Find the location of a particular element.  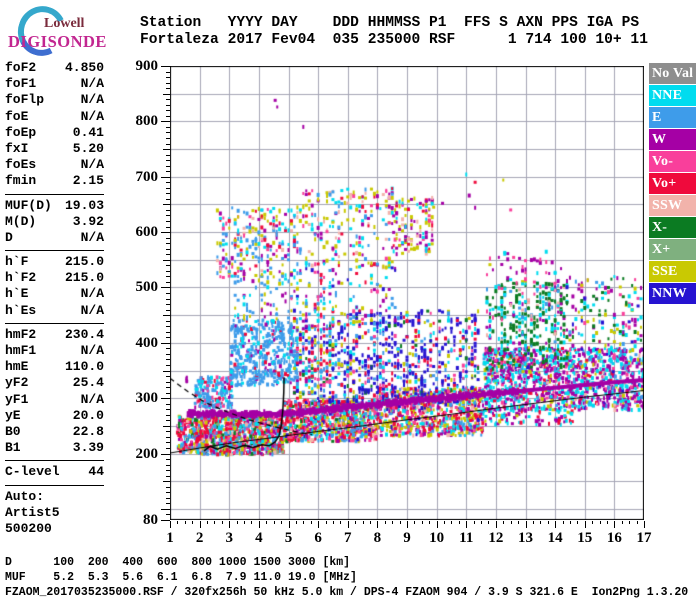

param-label: foFlp is located at coordinates (25, 100).